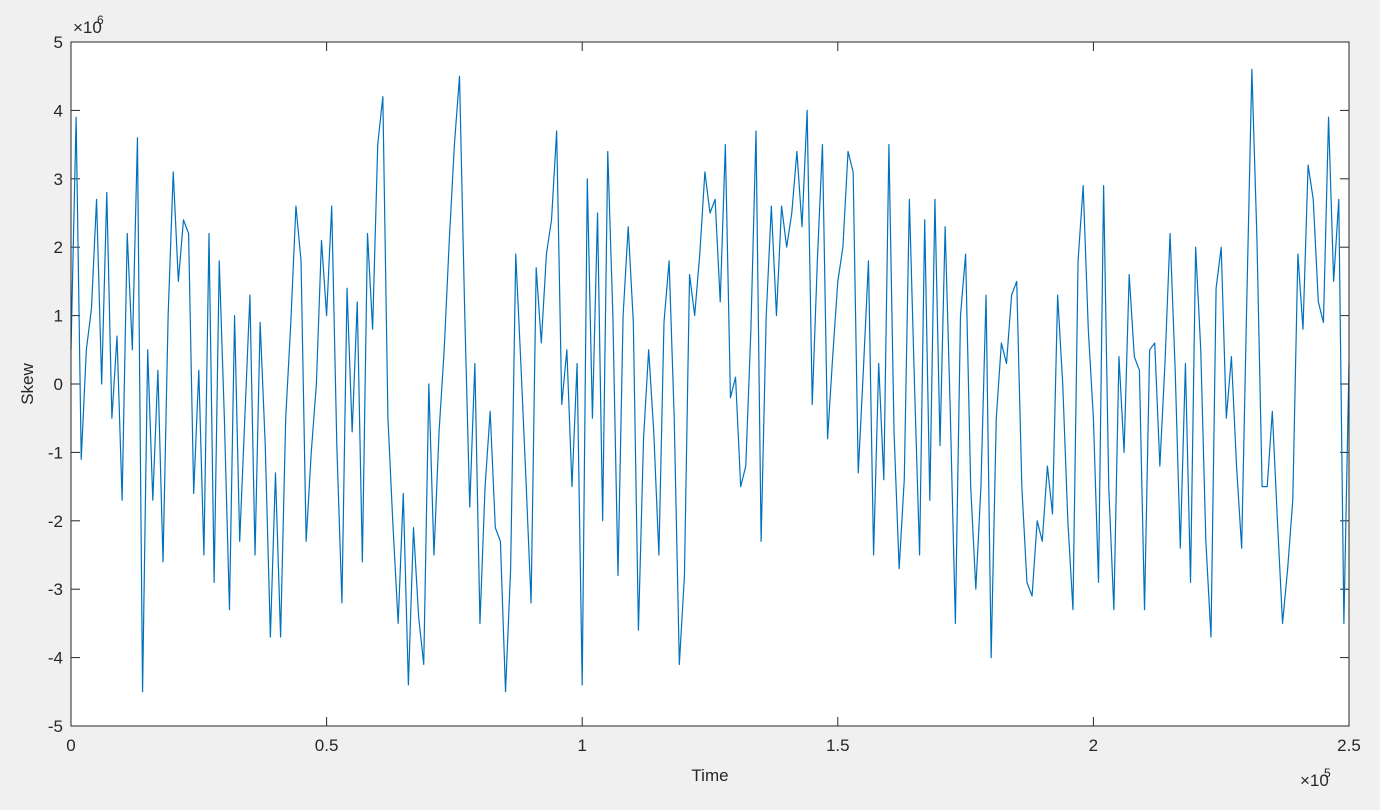 The height and width of the screenshot is (810, 1380). I want to click on x-exponent-base: ×10, so click(1314, 780).